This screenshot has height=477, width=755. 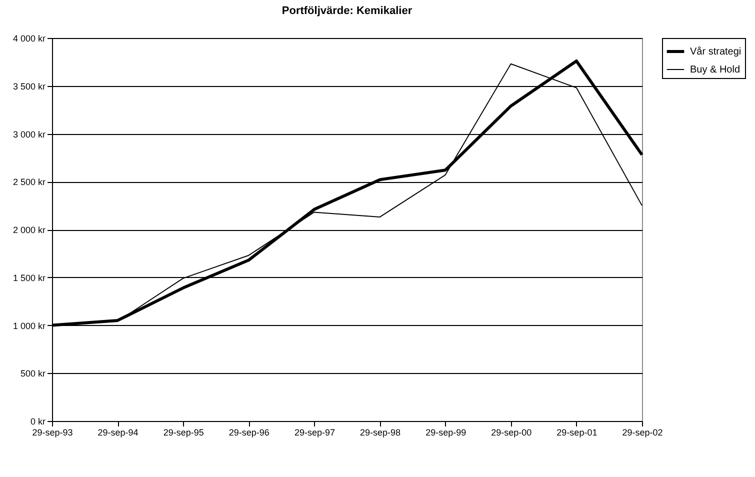 What do you see at coordinates (29, 325) in the screenshot?
I see `y-tick-label: 1 000 kr` at bounding box center [29, 325].